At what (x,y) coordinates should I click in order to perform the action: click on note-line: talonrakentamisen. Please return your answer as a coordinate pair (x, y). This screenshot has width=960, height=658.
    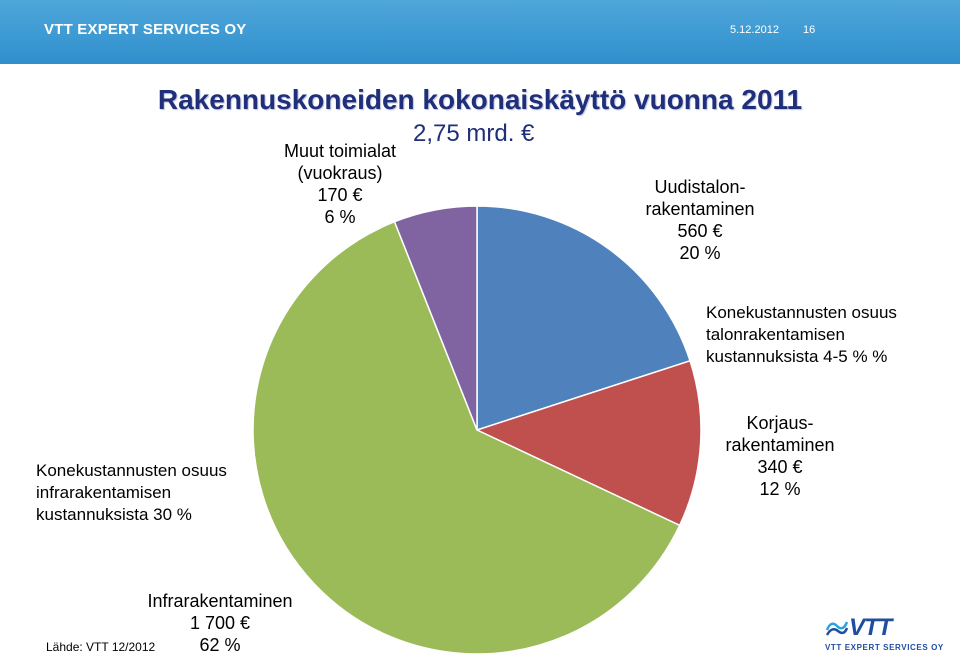
    Looking at the image, I should click on (775, 334).